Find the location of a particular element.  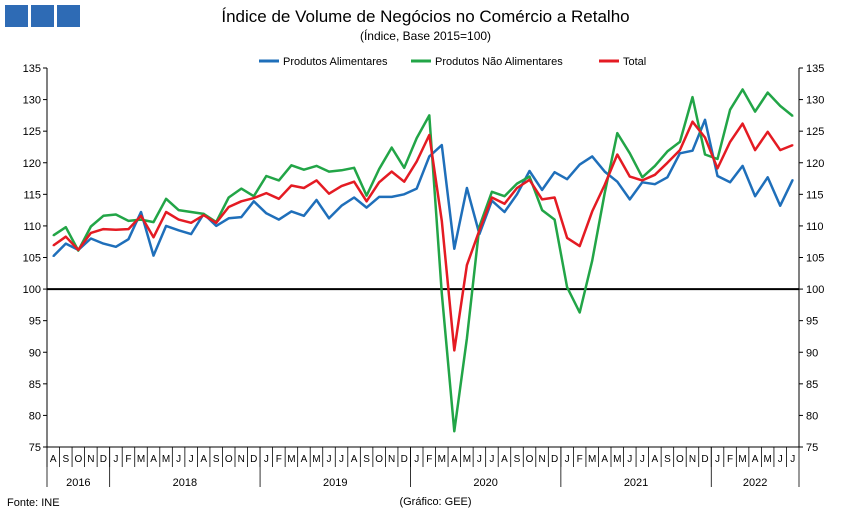

y-tick-label-right: 135 is located at coordinates (815, 69).